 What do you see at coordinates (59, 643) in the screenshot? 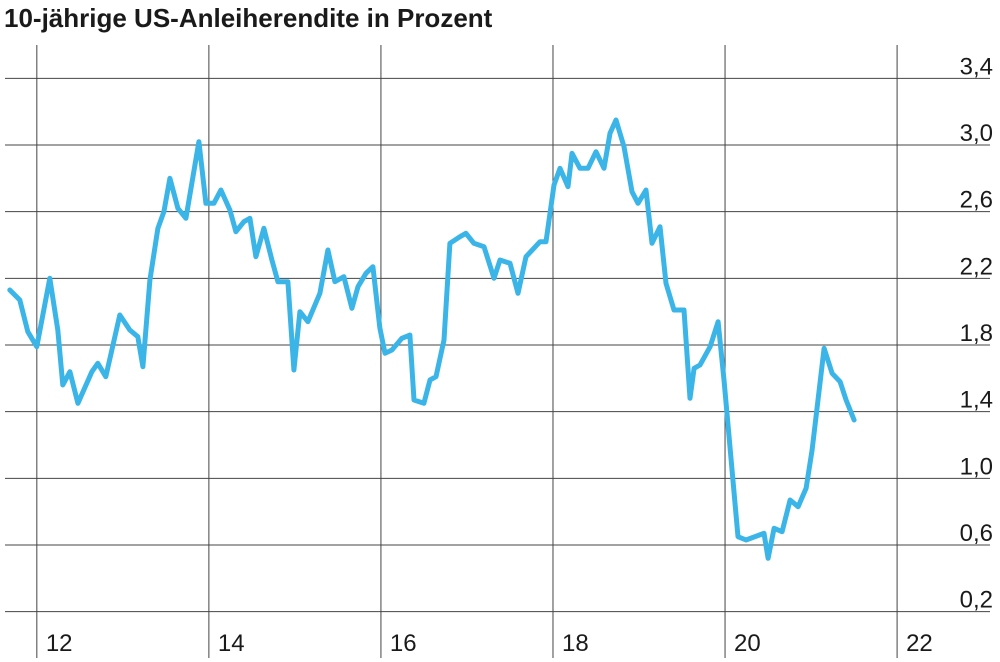
I see `x-tick-label: 12` at bounding box center [59, 643].